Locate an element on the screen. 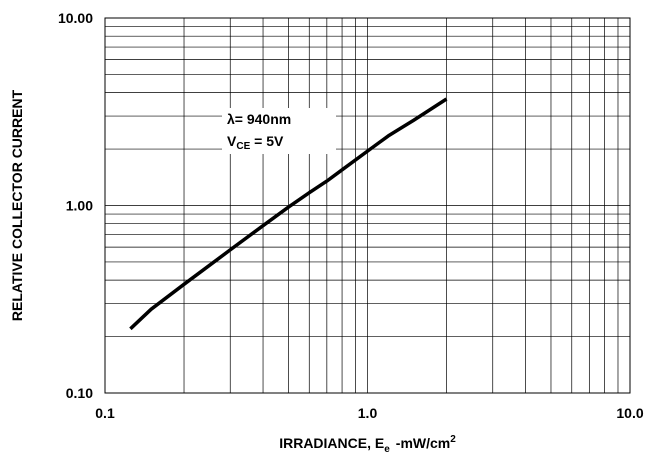 The image size is (648, 457). x-tick-label: 1.0 is located at coordinates (368, 413).